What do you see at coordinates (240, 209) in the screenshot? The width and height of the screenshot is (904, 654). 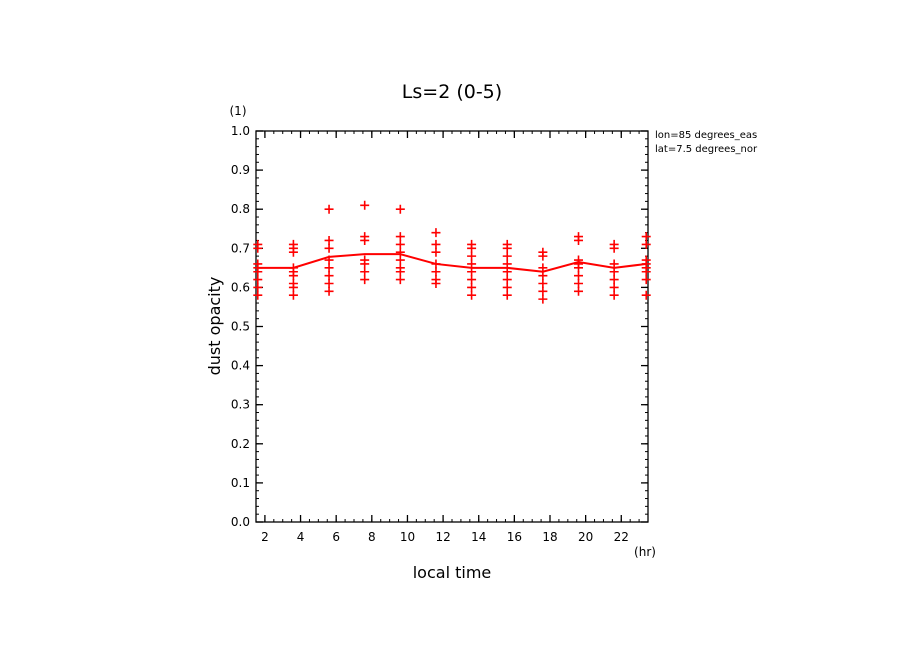 I see `y-tick-label: 0.8` at bounding box center [240, 209].